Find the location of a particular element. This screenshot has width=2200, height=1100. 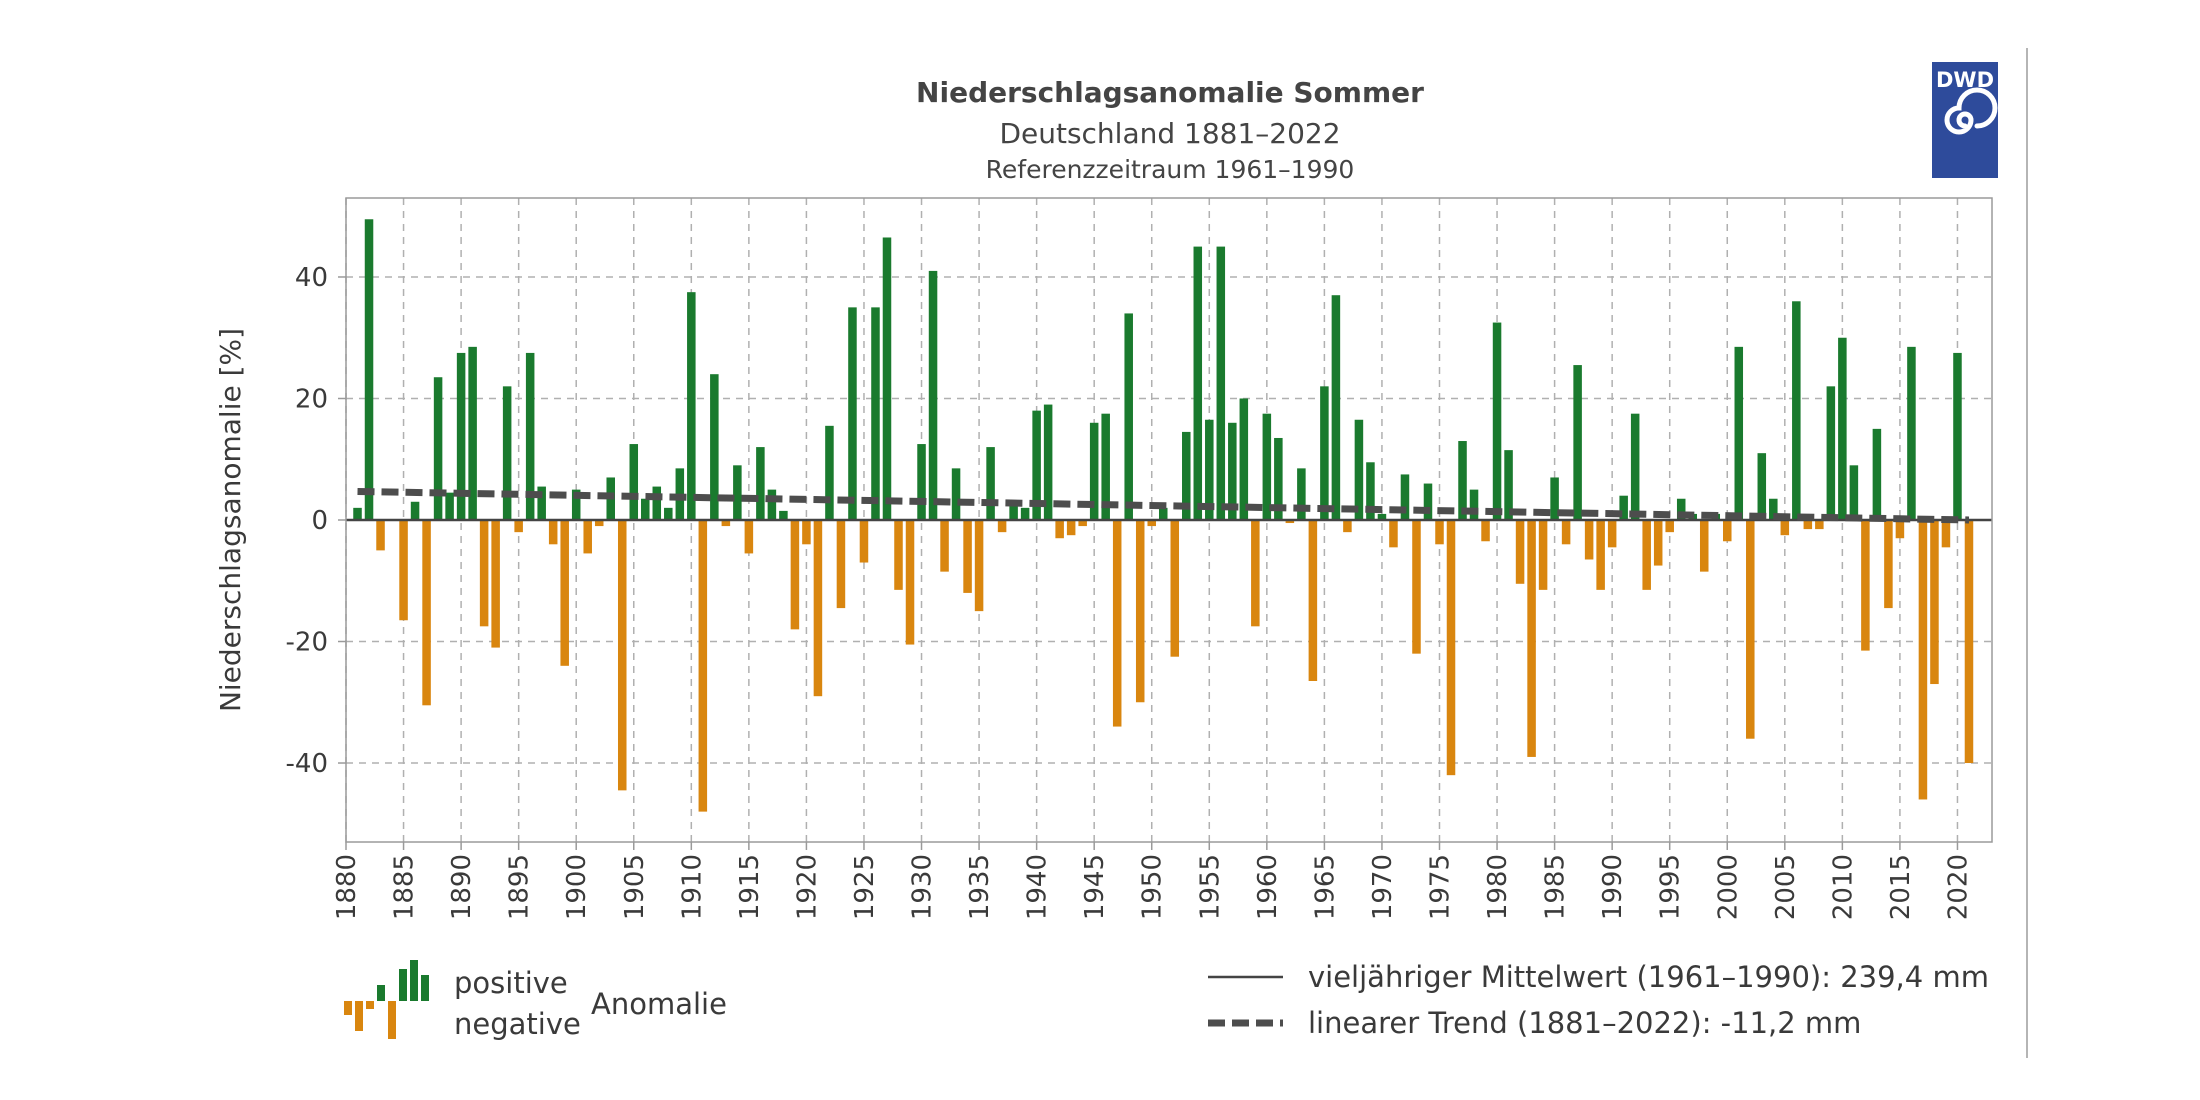

x-tick-label: 1905 is located at coordinates (635, 887).